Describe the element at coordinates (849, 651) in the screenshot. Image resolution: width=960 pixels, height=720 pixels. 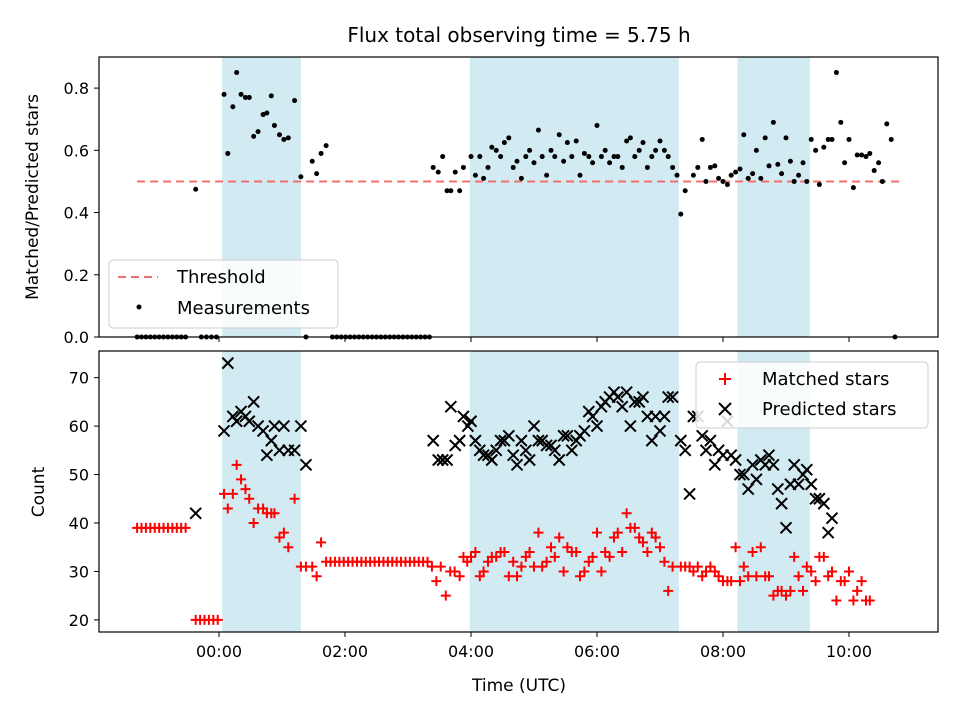
I see `x-tick-label: 10:00` at that location.